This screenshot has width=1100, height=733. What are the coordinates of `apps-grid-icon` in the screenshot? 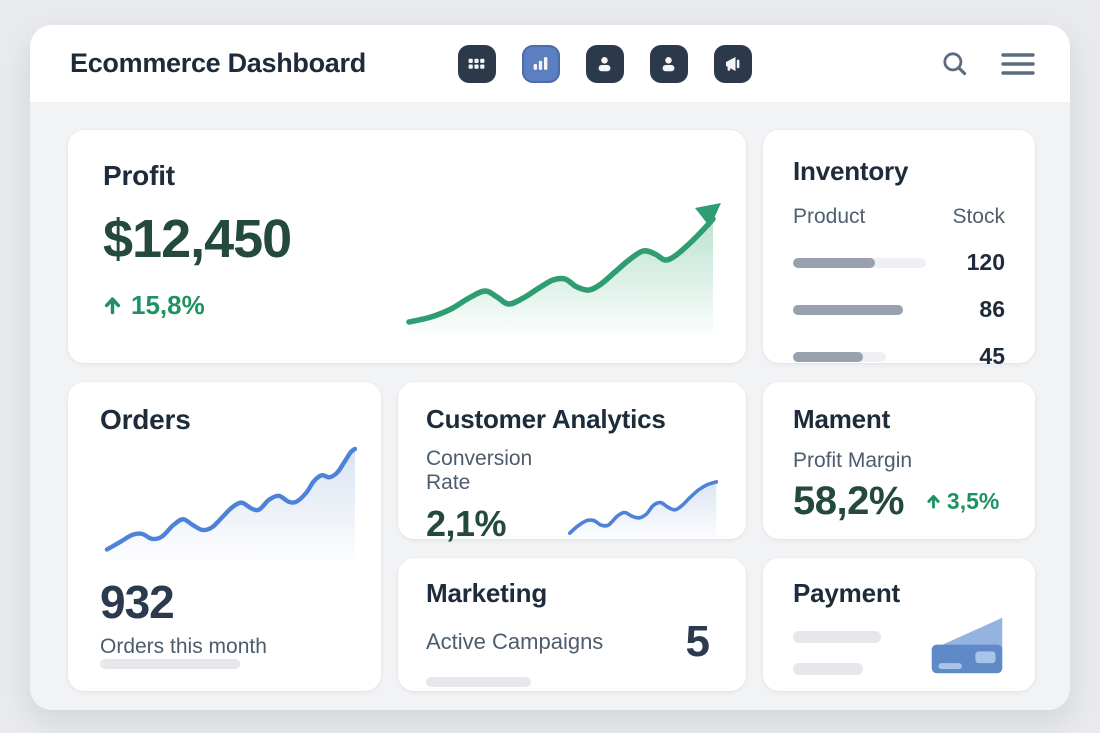 It's located at (477, 63).